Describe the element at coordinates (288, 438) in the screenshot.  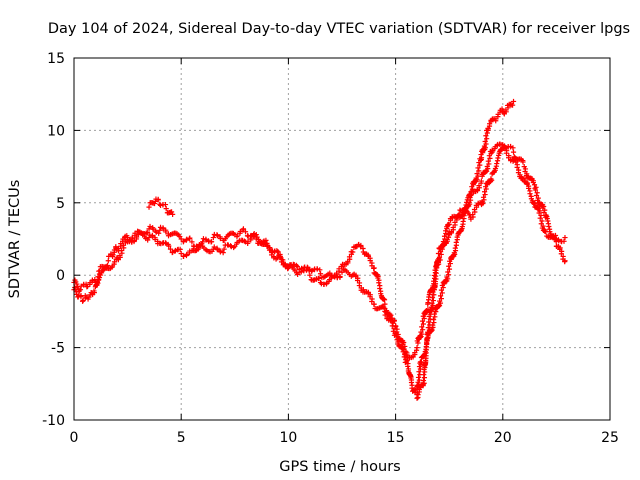
I see `x-tick-label: 10` at that location.